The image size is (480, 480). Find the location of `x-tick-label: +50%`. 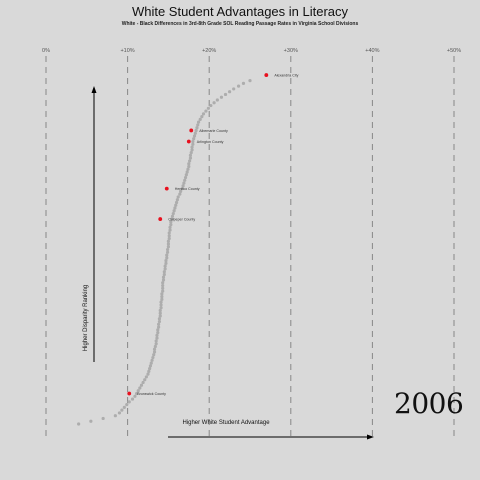

x-tick-label: +50% is located at coordinates (454, 51).